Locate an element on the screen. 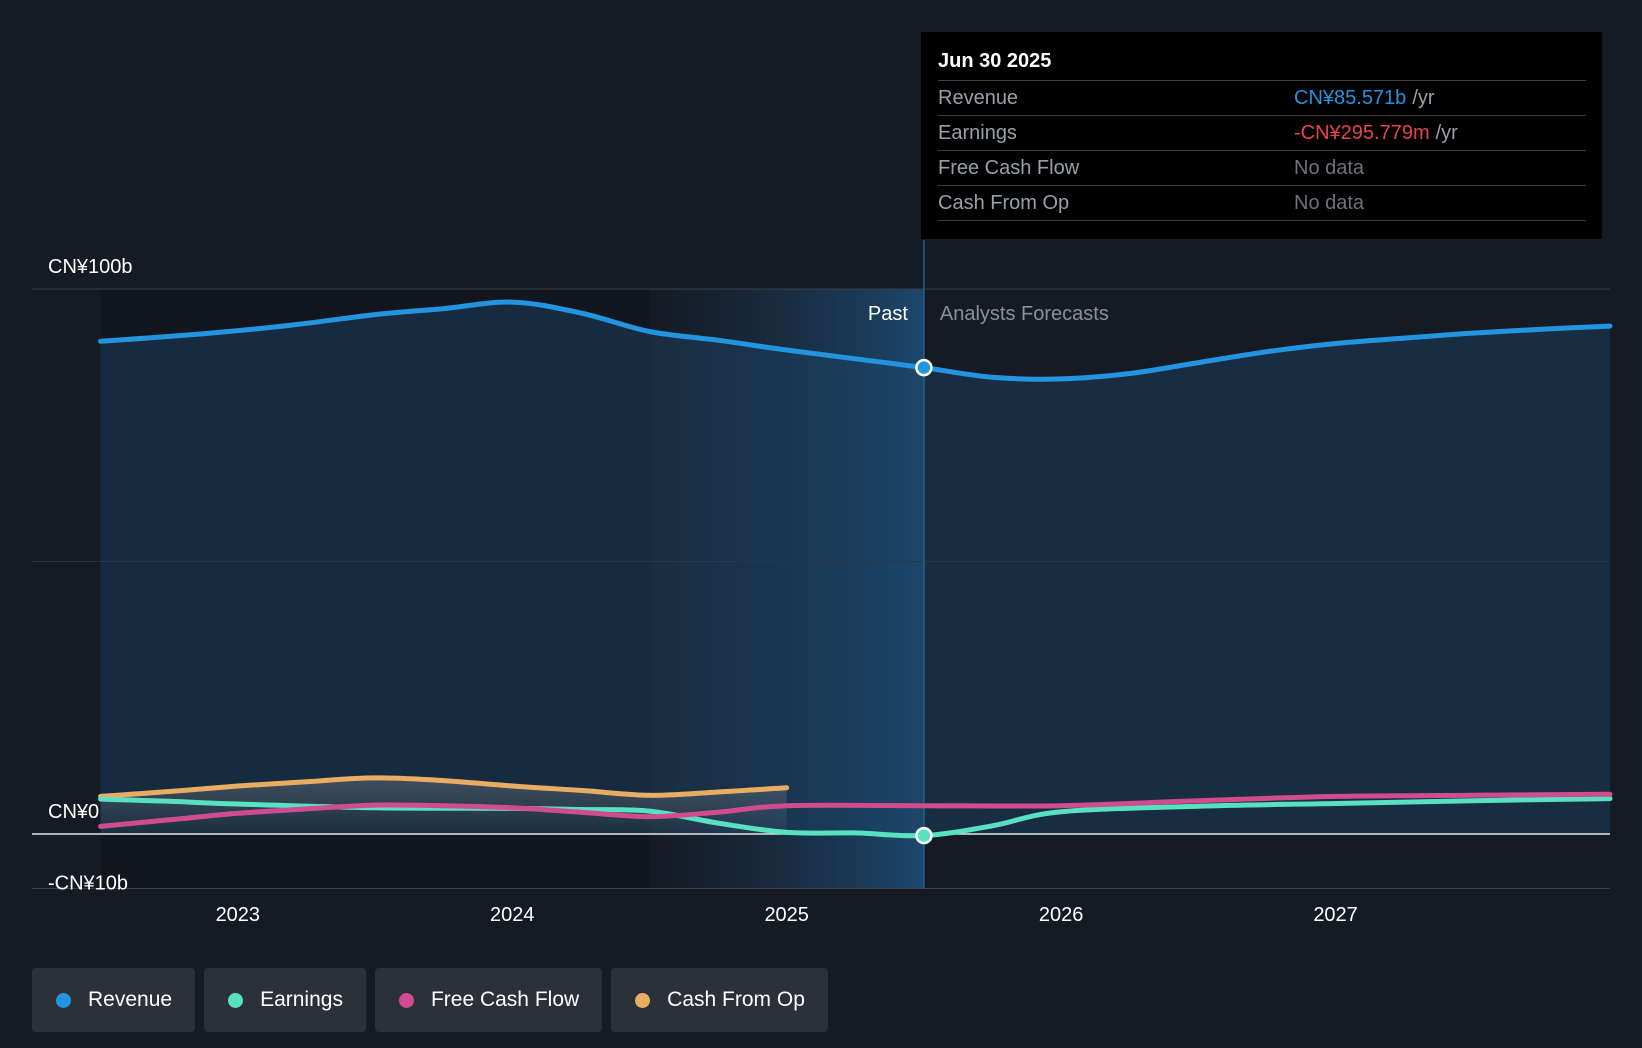  tooltip-date: Jun 30 2025 is located at coordinates (1262, 63).